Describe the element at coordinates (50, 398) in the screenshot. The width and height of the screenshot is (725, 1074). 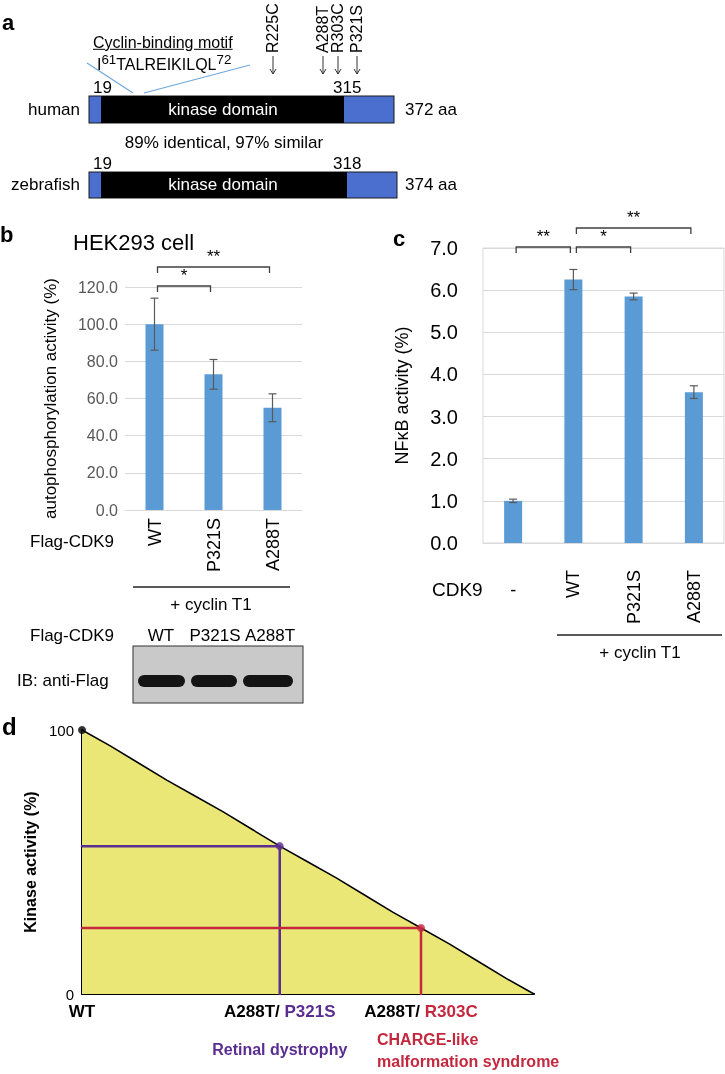
I see `y-axis-title: autophosphorylation activity (%)` at that location.